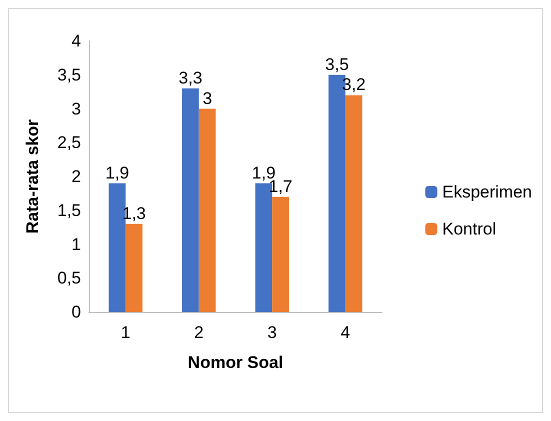 The width and height of the screenshot is (551, 421). I want to click on x-tick-label: 3, so click(272, 332).